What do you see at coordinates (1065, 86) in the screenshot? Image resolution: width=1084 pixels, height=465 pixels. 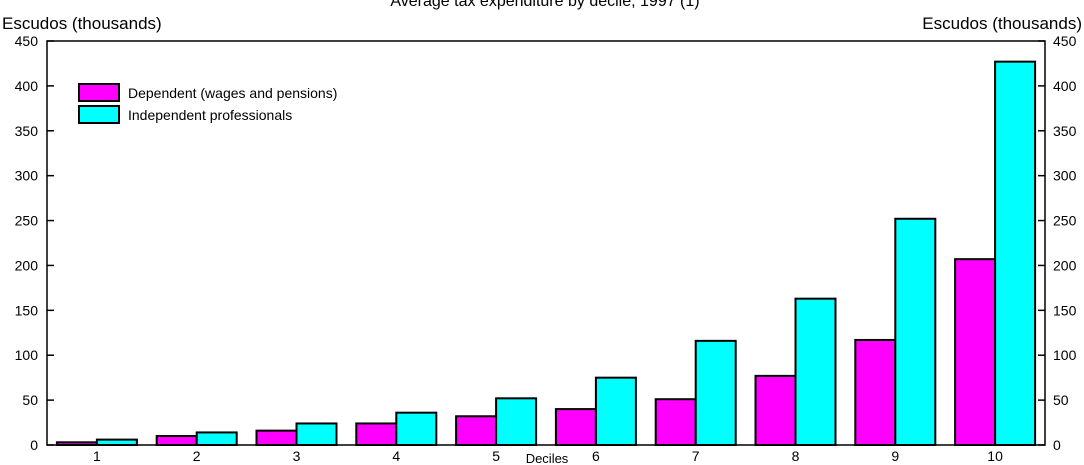 I see `y-tick-label-right: 400` at bounding box center [1065, 86].